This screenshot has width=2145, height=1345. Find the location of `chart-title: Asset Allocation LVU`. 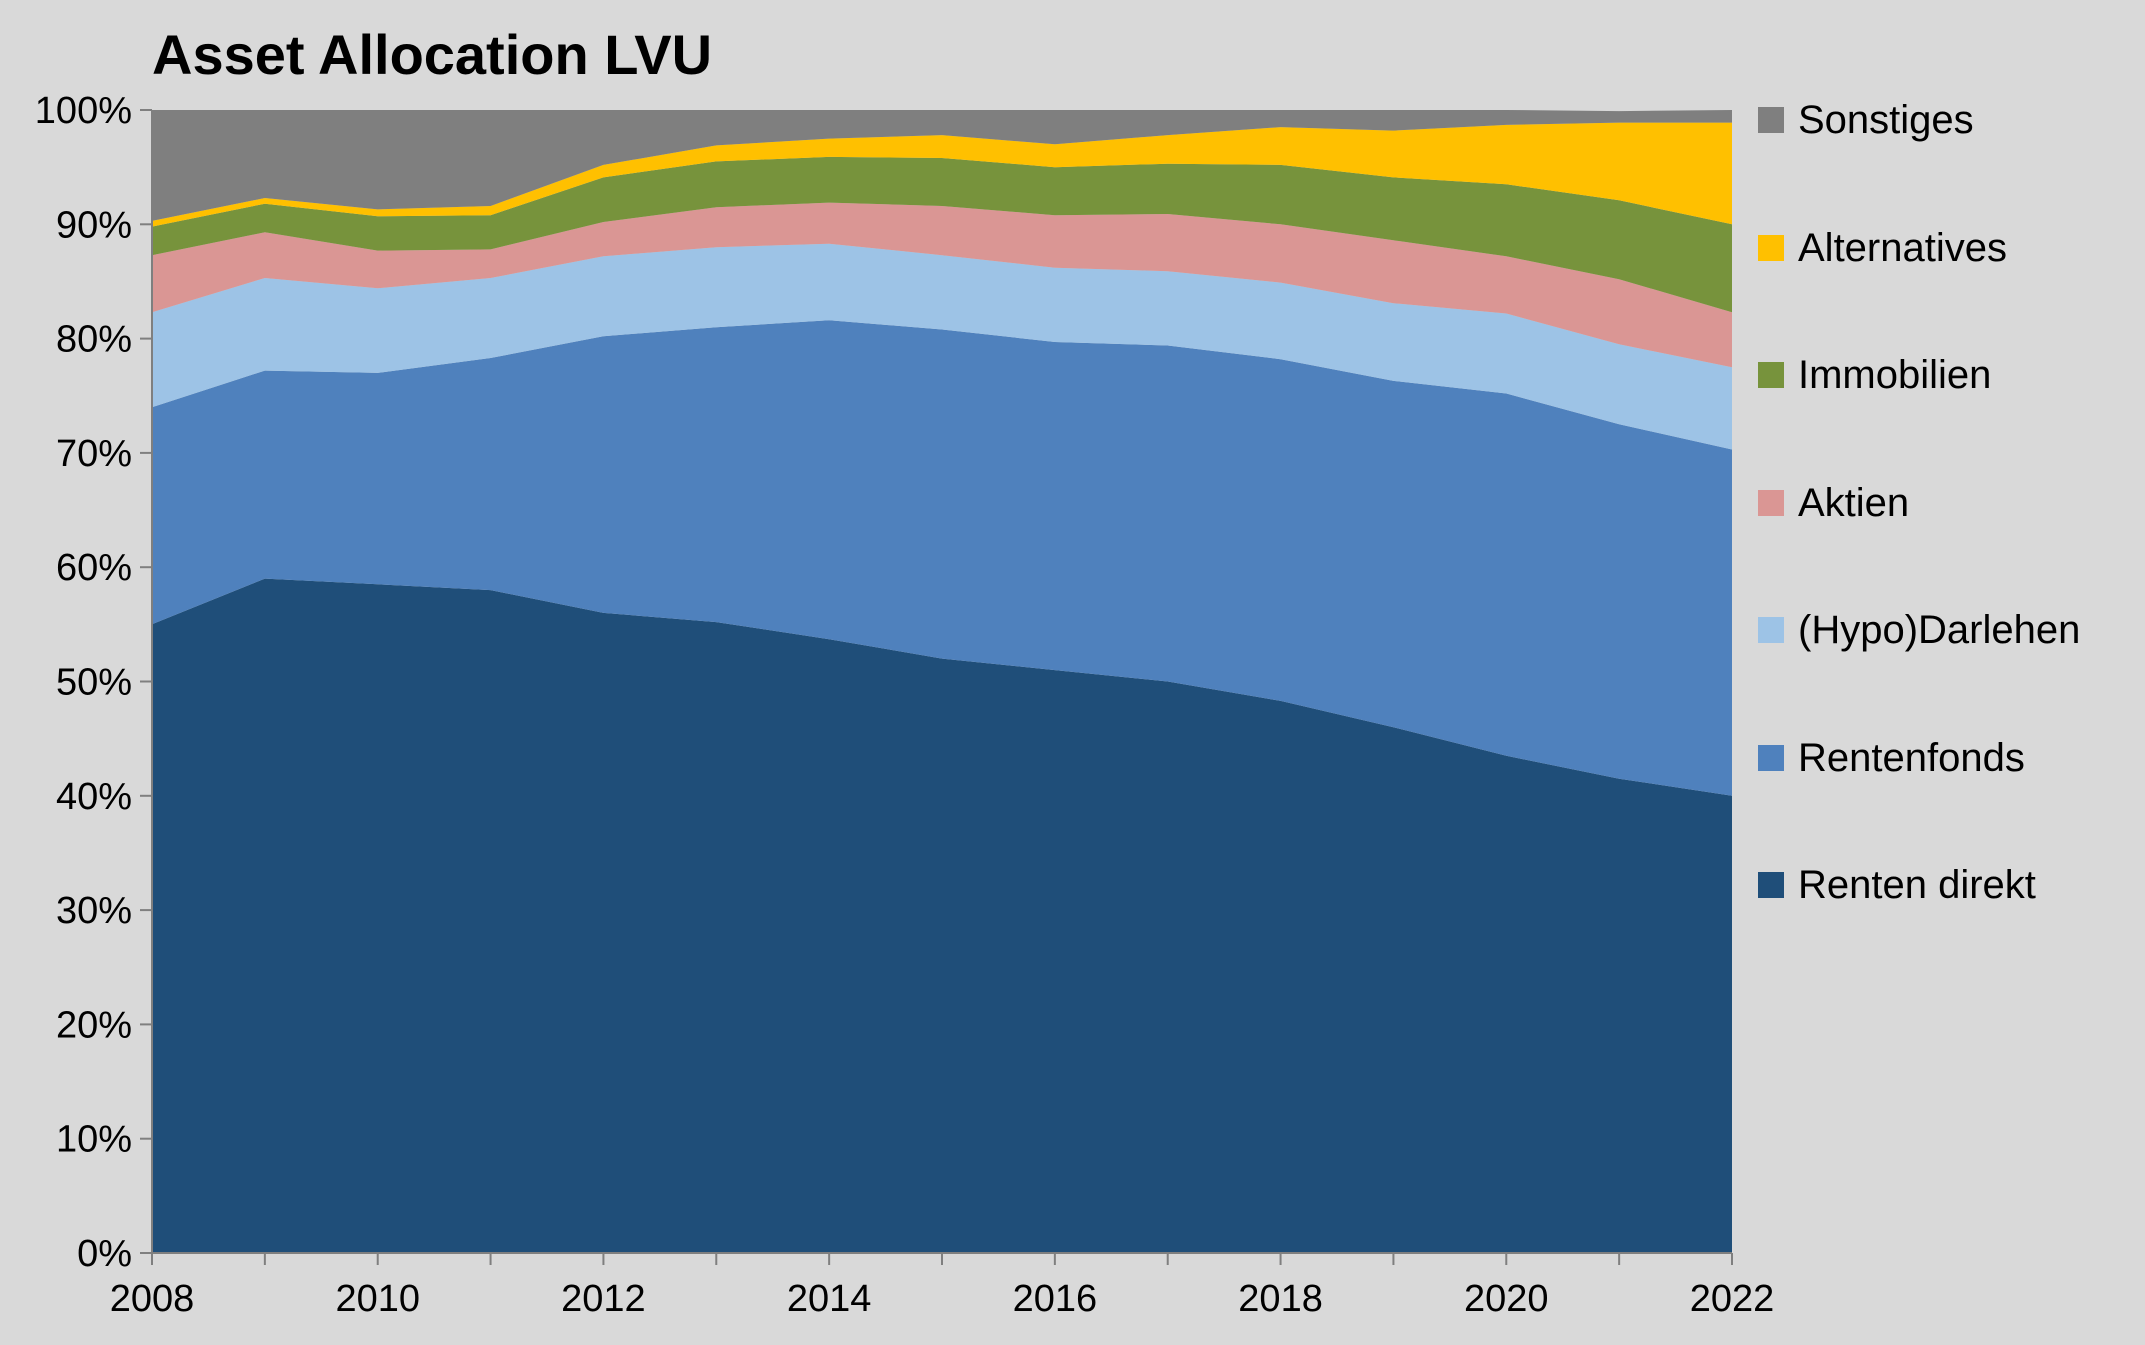

chart-title: Asset Allocation LVU is located at coordinates (432, 54).